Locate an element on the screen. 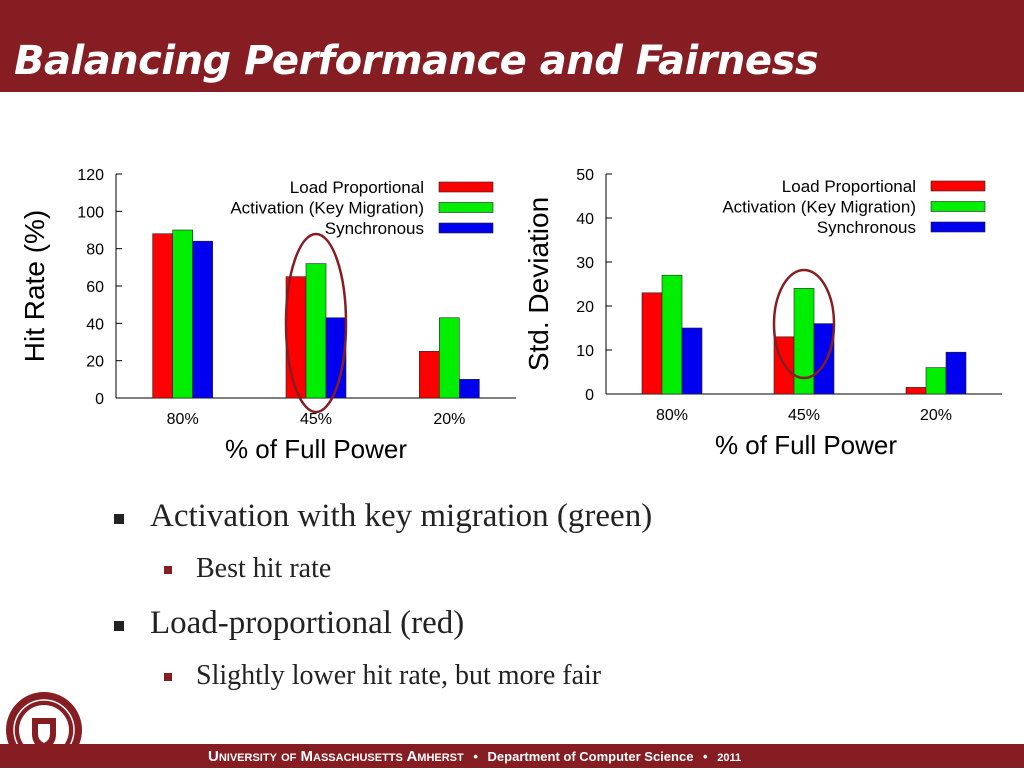  sub-bullet-item: Slightly lower hit rate, but more fair is located at coordinates (399, 675).